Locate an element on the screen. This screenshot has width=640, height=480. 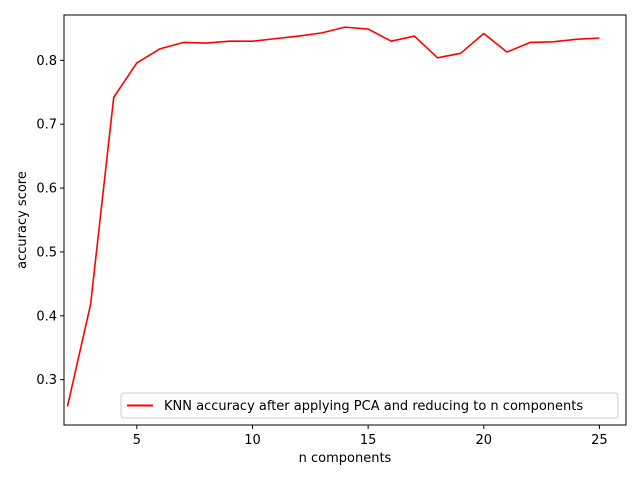
y-axis-label: accuracy score is located at coordinates (22, 220).